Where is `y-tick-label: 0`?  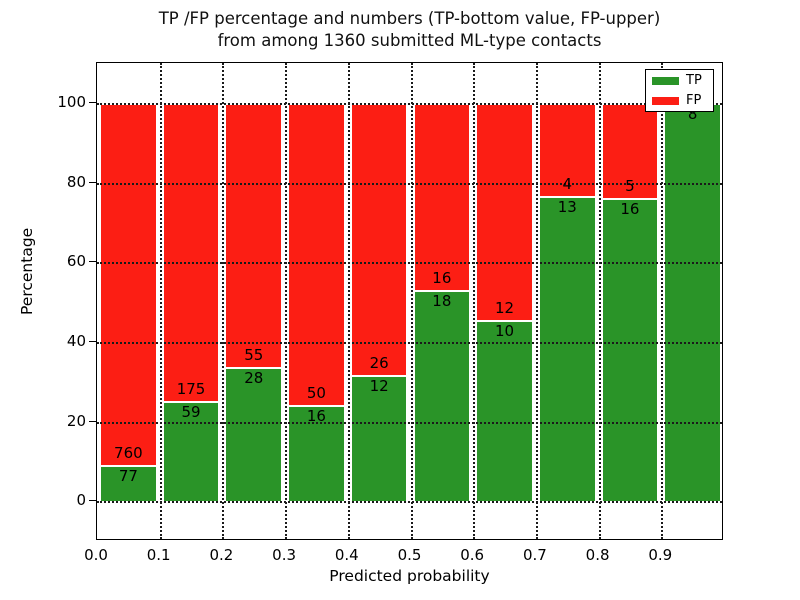
y-tick-label: 0 is located at coordinates (81, 500).